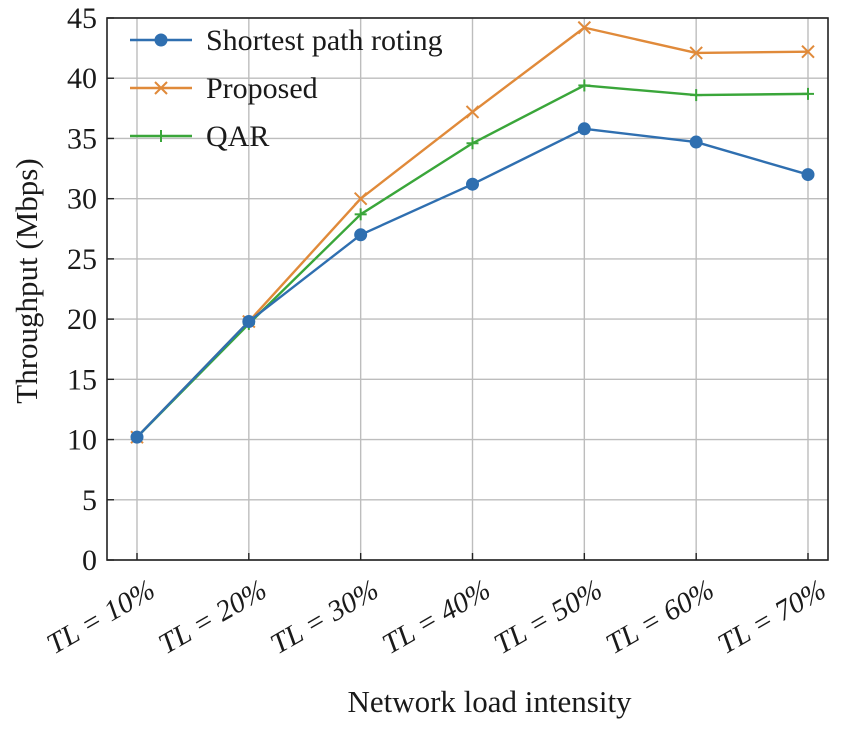 The width and height of the screenshot is (850, 730). What do you see at coordinates (262, 88) in the screenshot?
I see `legend-label: Proposed` at bounding box center [262, 88].